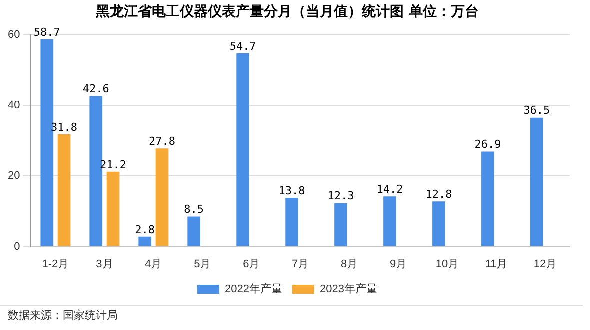 The height and width of the screenshot is (330, 590). I want to click on data-label: 26.9, so click(488, 145).